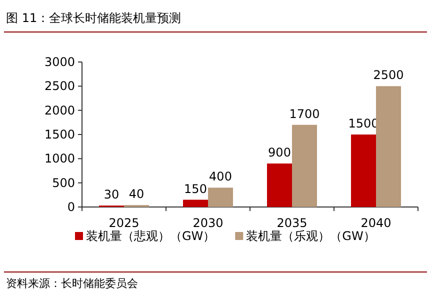 The height and width of the screenshot is (293, 431). What do you see at coordinates (304, 113) in the screenshot?
I see `data-label: 1700` at bounding box center [304, 113].